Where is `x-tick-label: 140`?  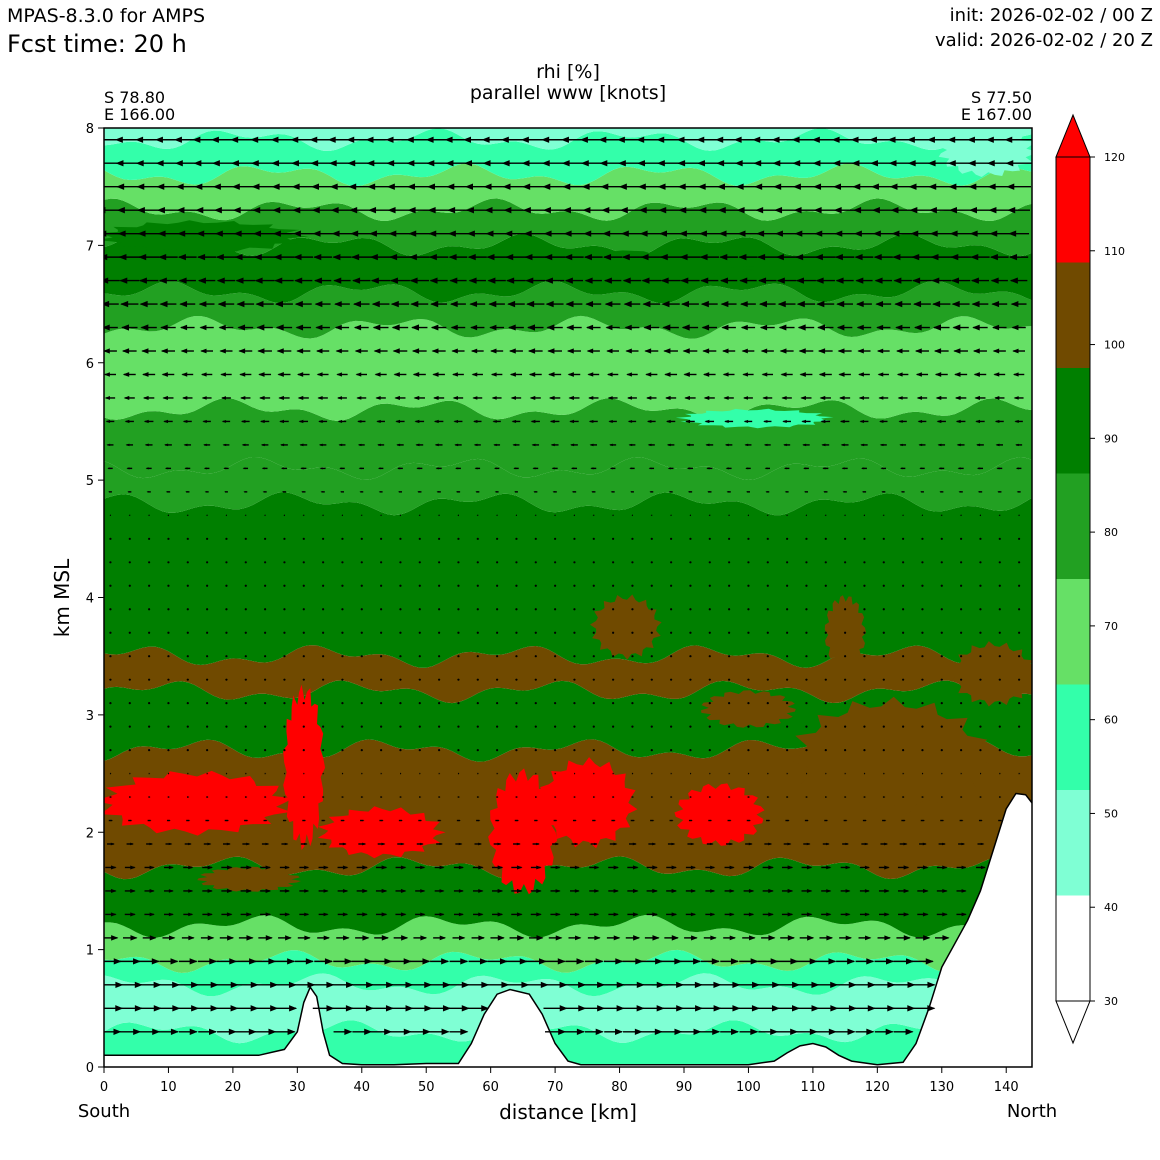 x-tick-label: 140 is located at coordinates (1006, 1087).